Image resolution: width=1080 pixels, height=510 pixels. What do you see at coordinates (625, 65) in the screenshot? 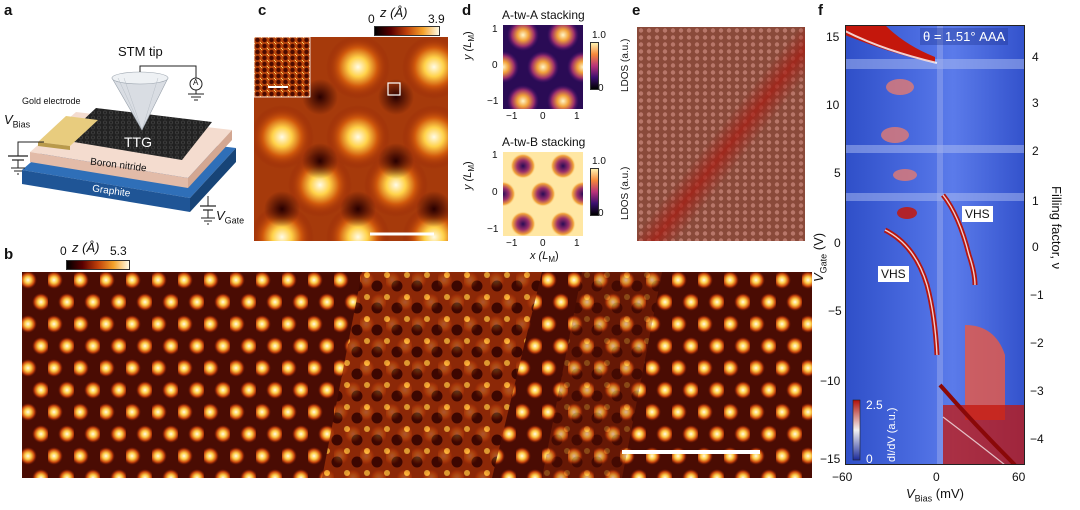
I see `d-top-cb-label: LDOS (a.u.)` at bounding box center [625, 65].